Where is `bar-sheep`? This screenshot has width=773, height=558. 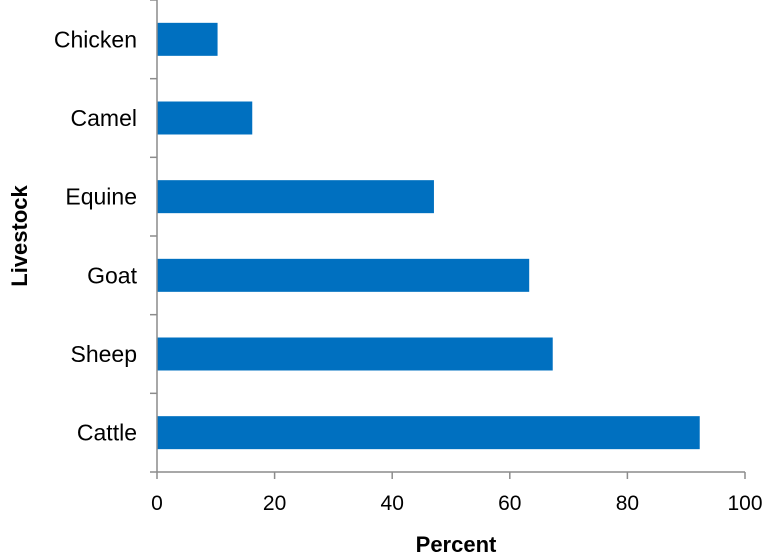
bar-sheep is located at coordinates (355, 354).